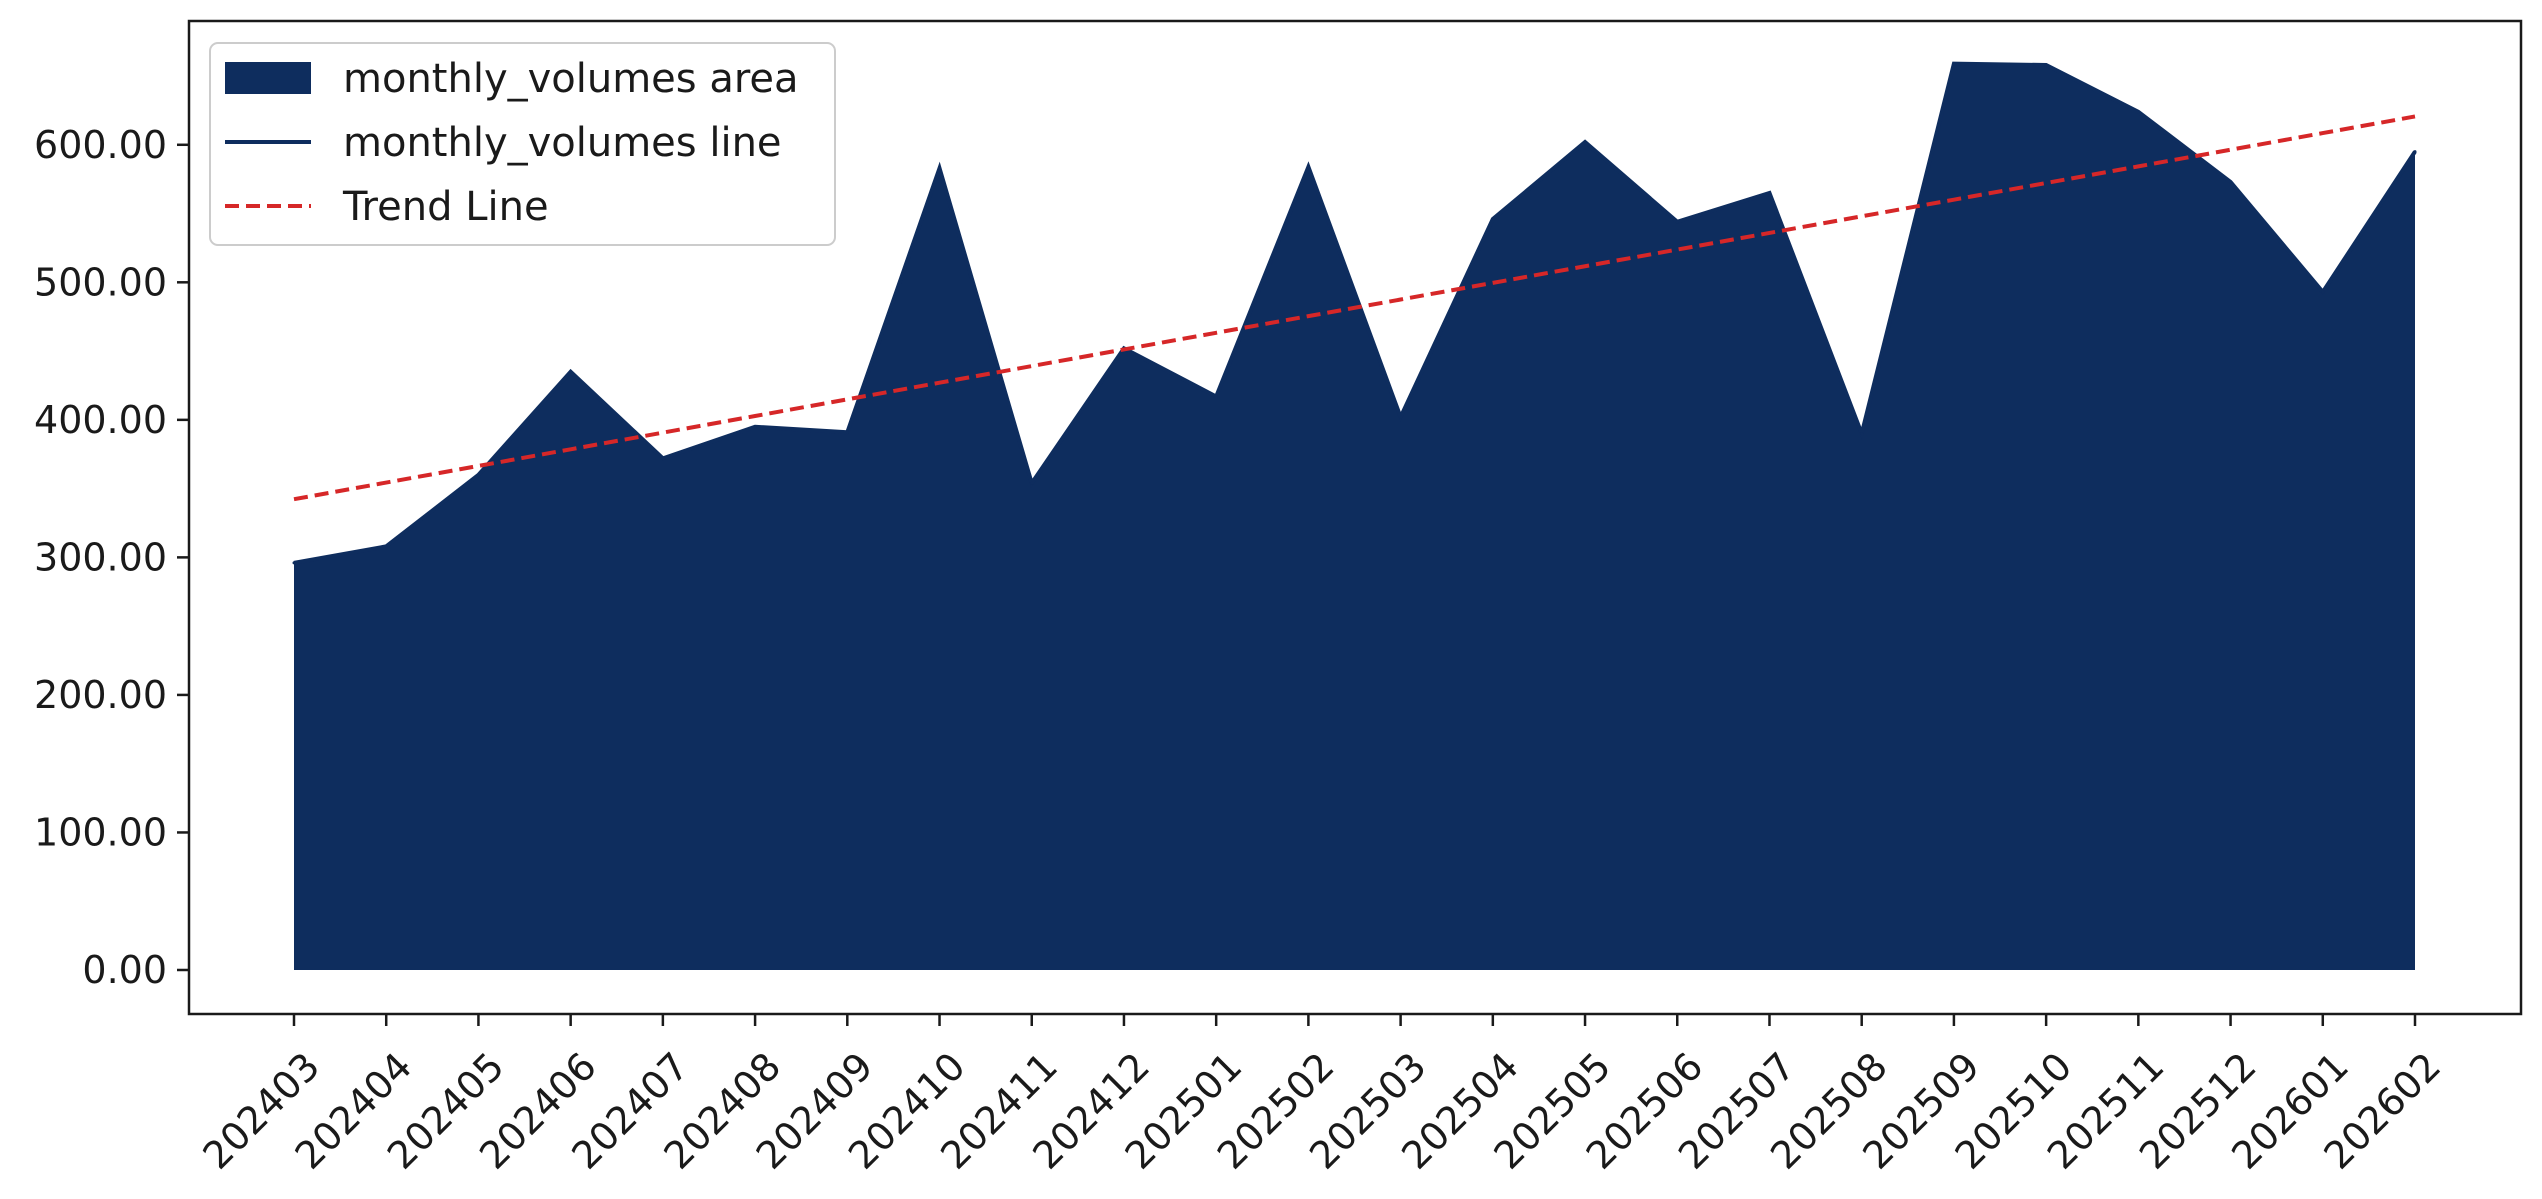  Describe the element at coordinates (100, 695) in the screenshot. I see `y-tick-label: 200.00` at that location.